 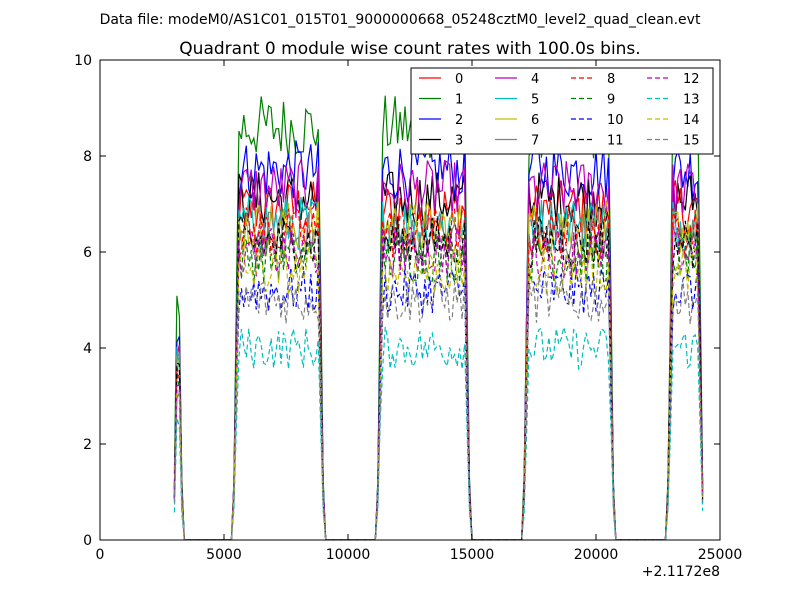 What do you see at coordinates (87, 157) in the screenshot?
I see `y-tick-label: 8` at bounding box center [87, 157].